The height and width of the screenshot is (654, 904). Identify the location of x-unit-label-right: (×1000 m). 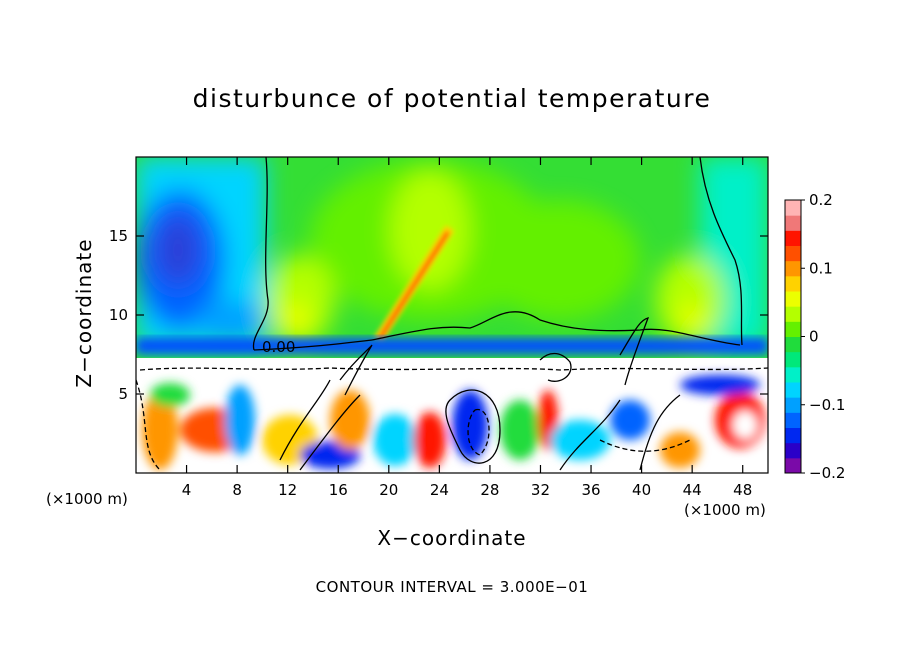
(725, 510).